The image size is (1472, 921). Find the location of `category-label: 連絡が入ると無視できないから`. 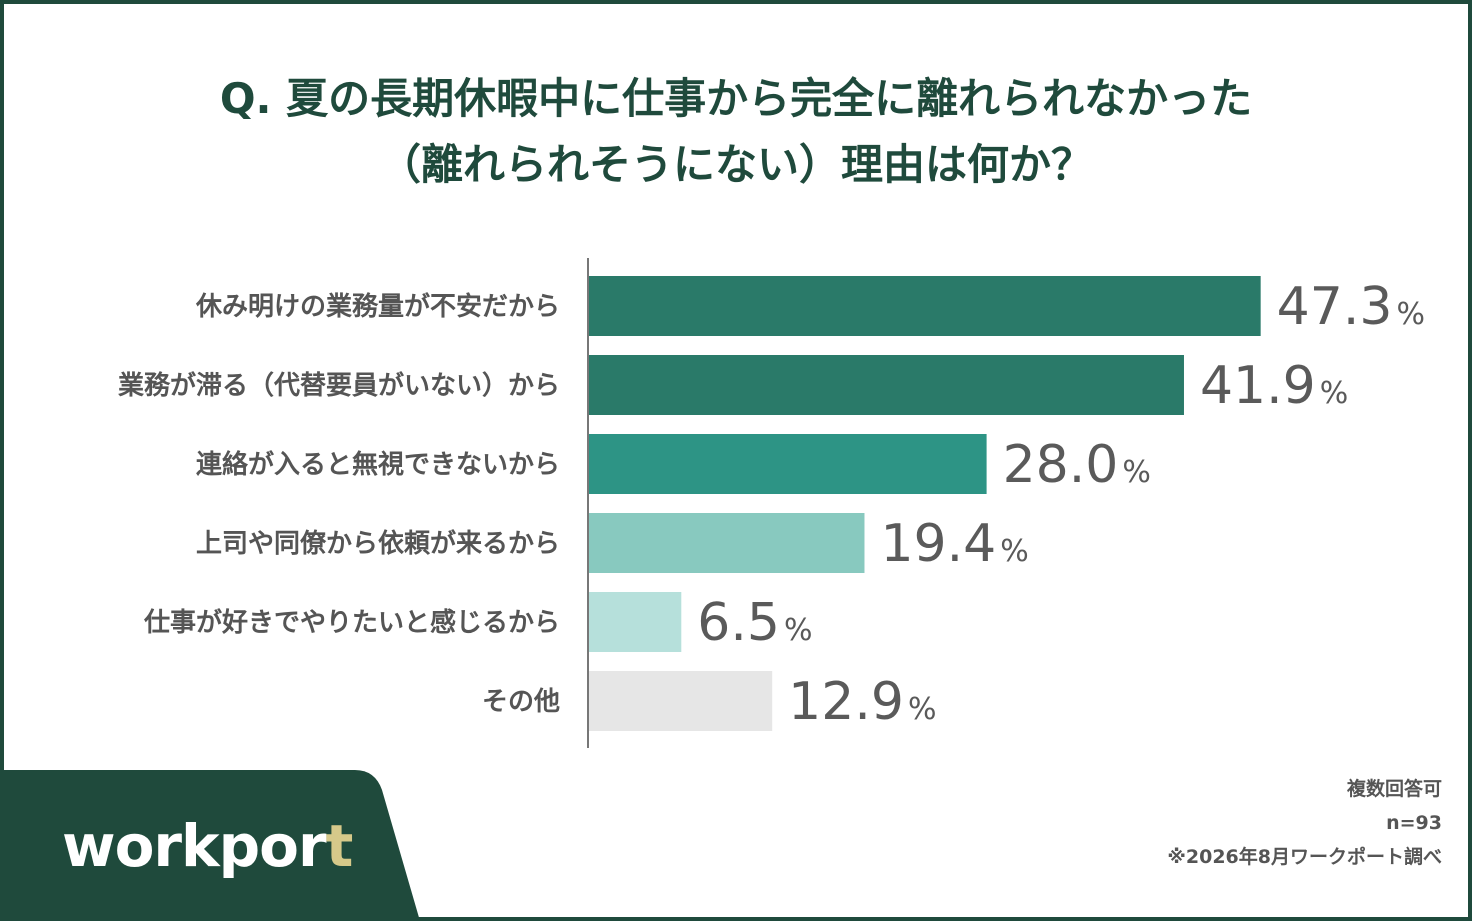

category-label: 連絡が入ると無視できないから is located at coordinates (378, 464).